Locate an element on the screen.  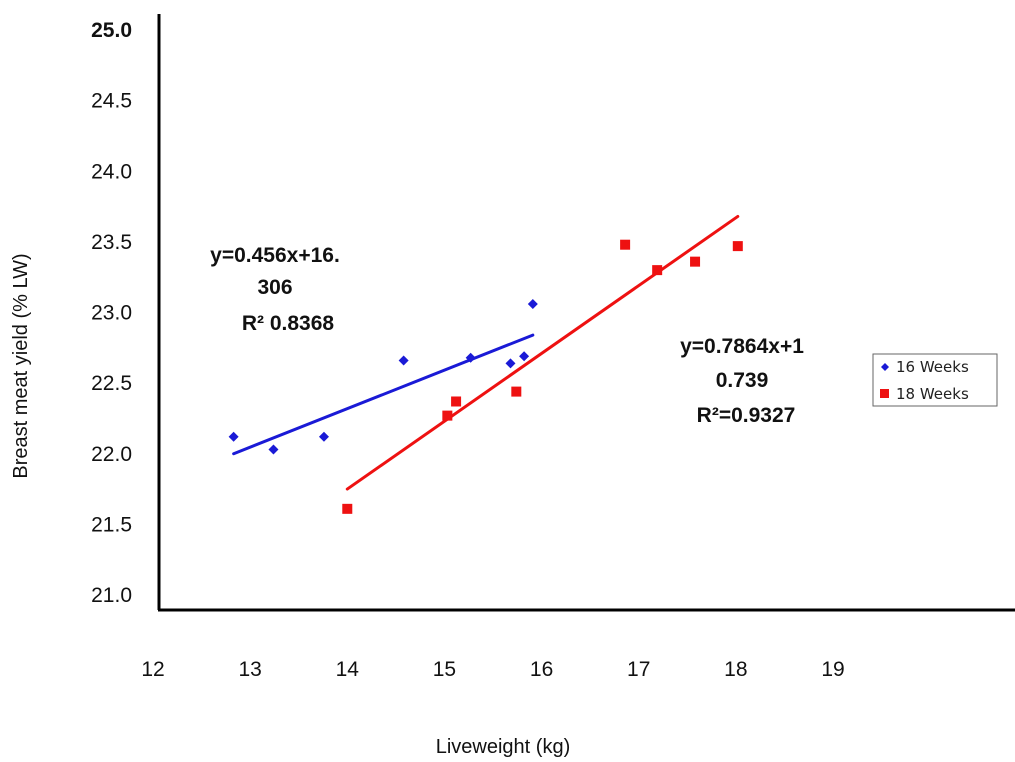
annotation-18-weeks-line-2: 0.739 is located at coordinates (742, 380).